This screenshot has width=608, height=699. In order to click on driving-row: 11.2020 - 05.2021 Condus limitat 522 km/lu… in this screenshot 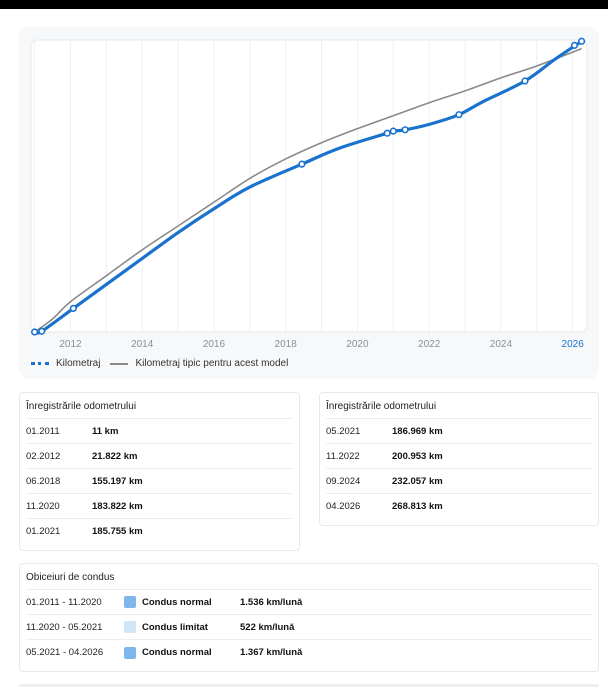, I will do `click(309, 627)`.